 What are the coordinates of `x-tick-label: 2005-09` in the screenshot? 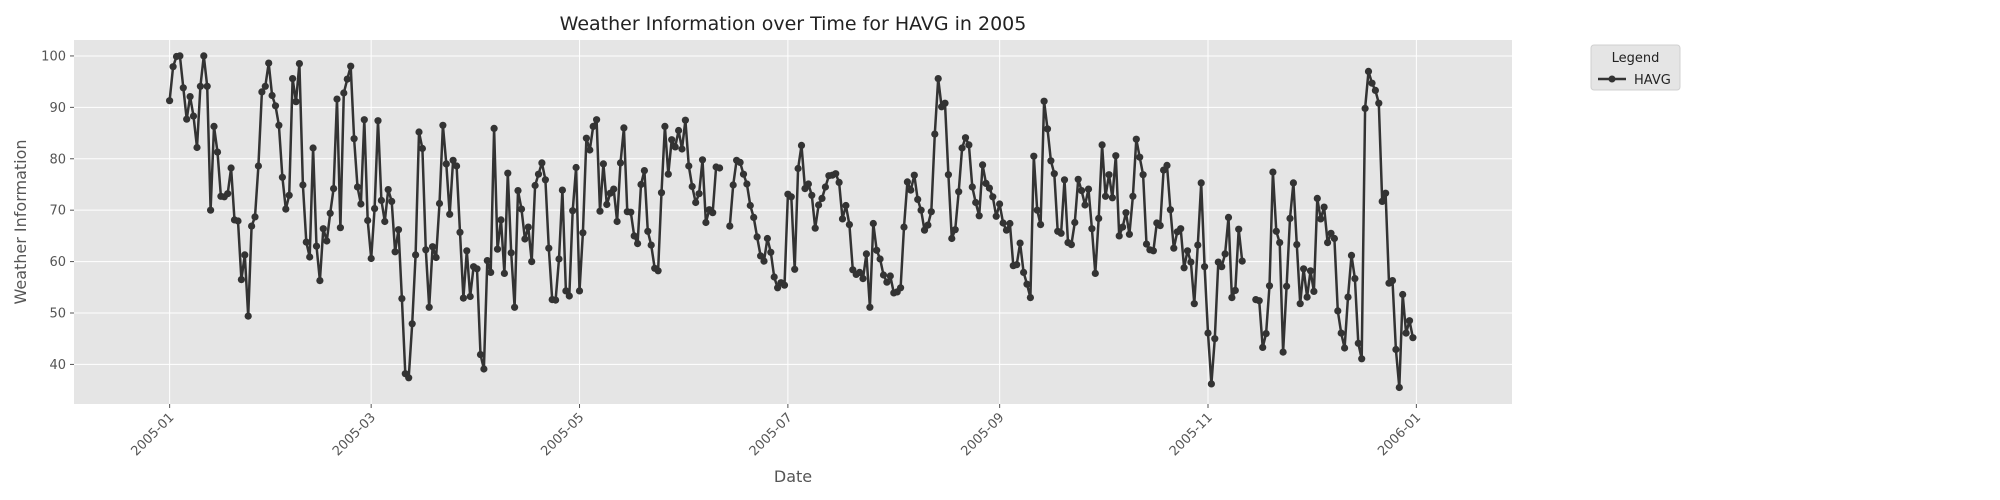 It's located at (982, 434).